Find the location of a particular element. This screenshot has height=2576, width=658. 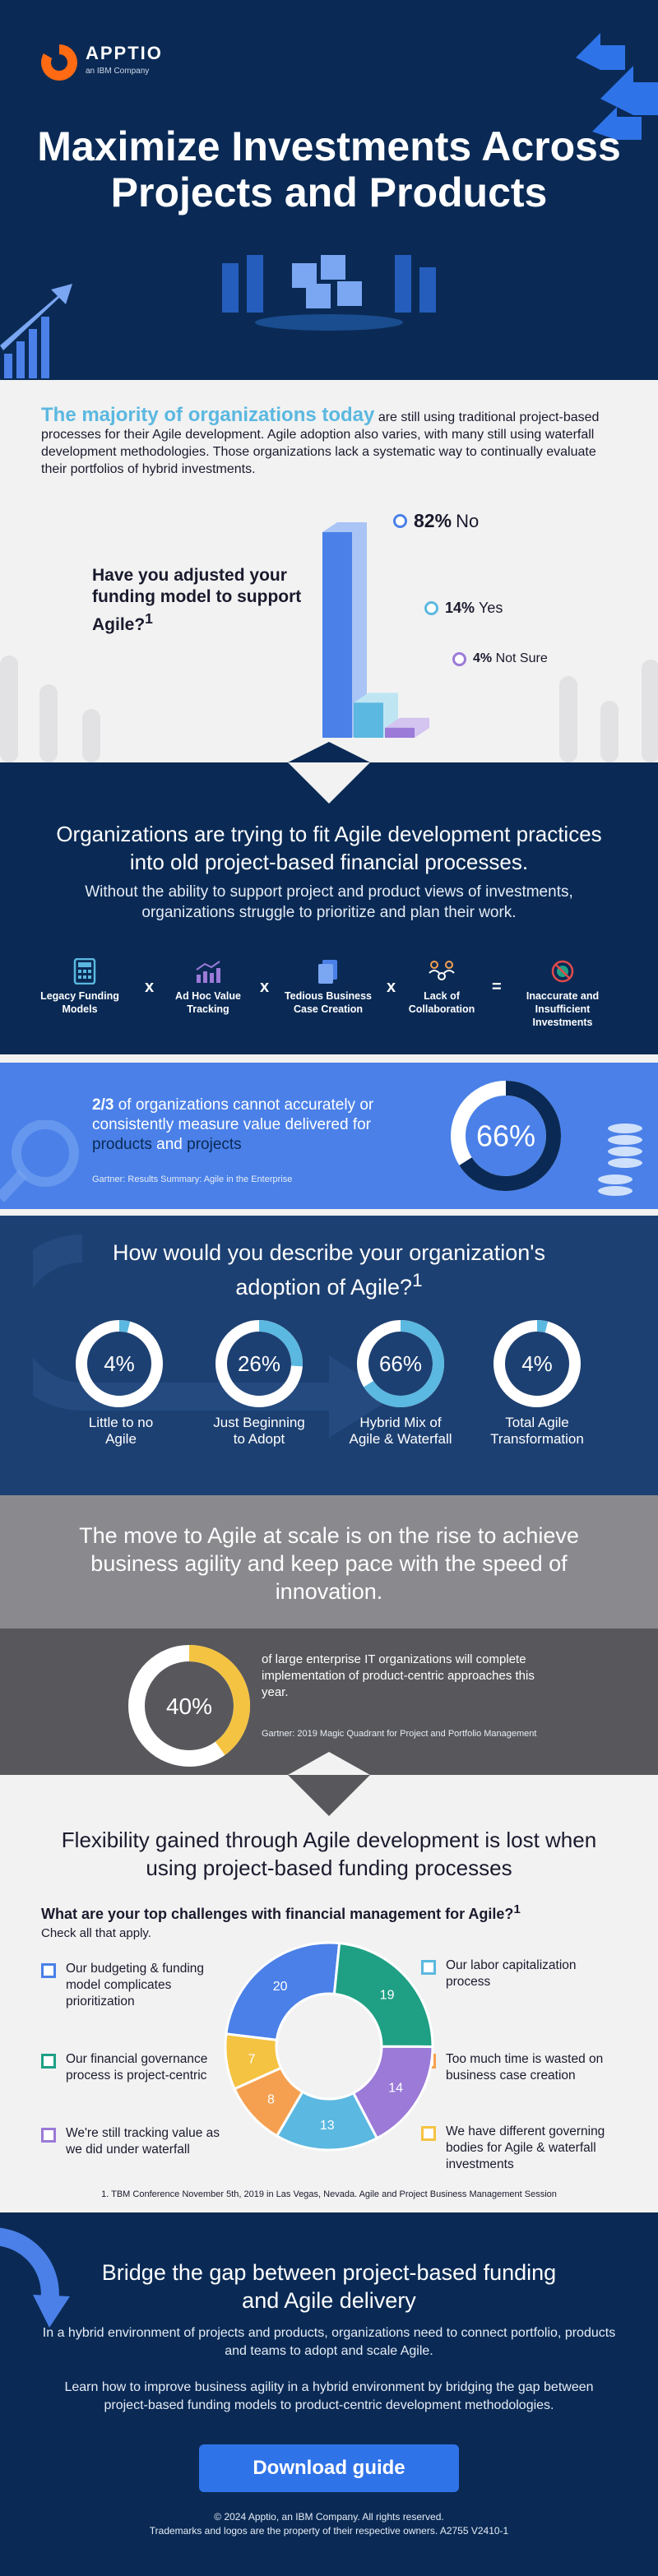

arrow-watermark-icon is located at coordinates (214, 1336).